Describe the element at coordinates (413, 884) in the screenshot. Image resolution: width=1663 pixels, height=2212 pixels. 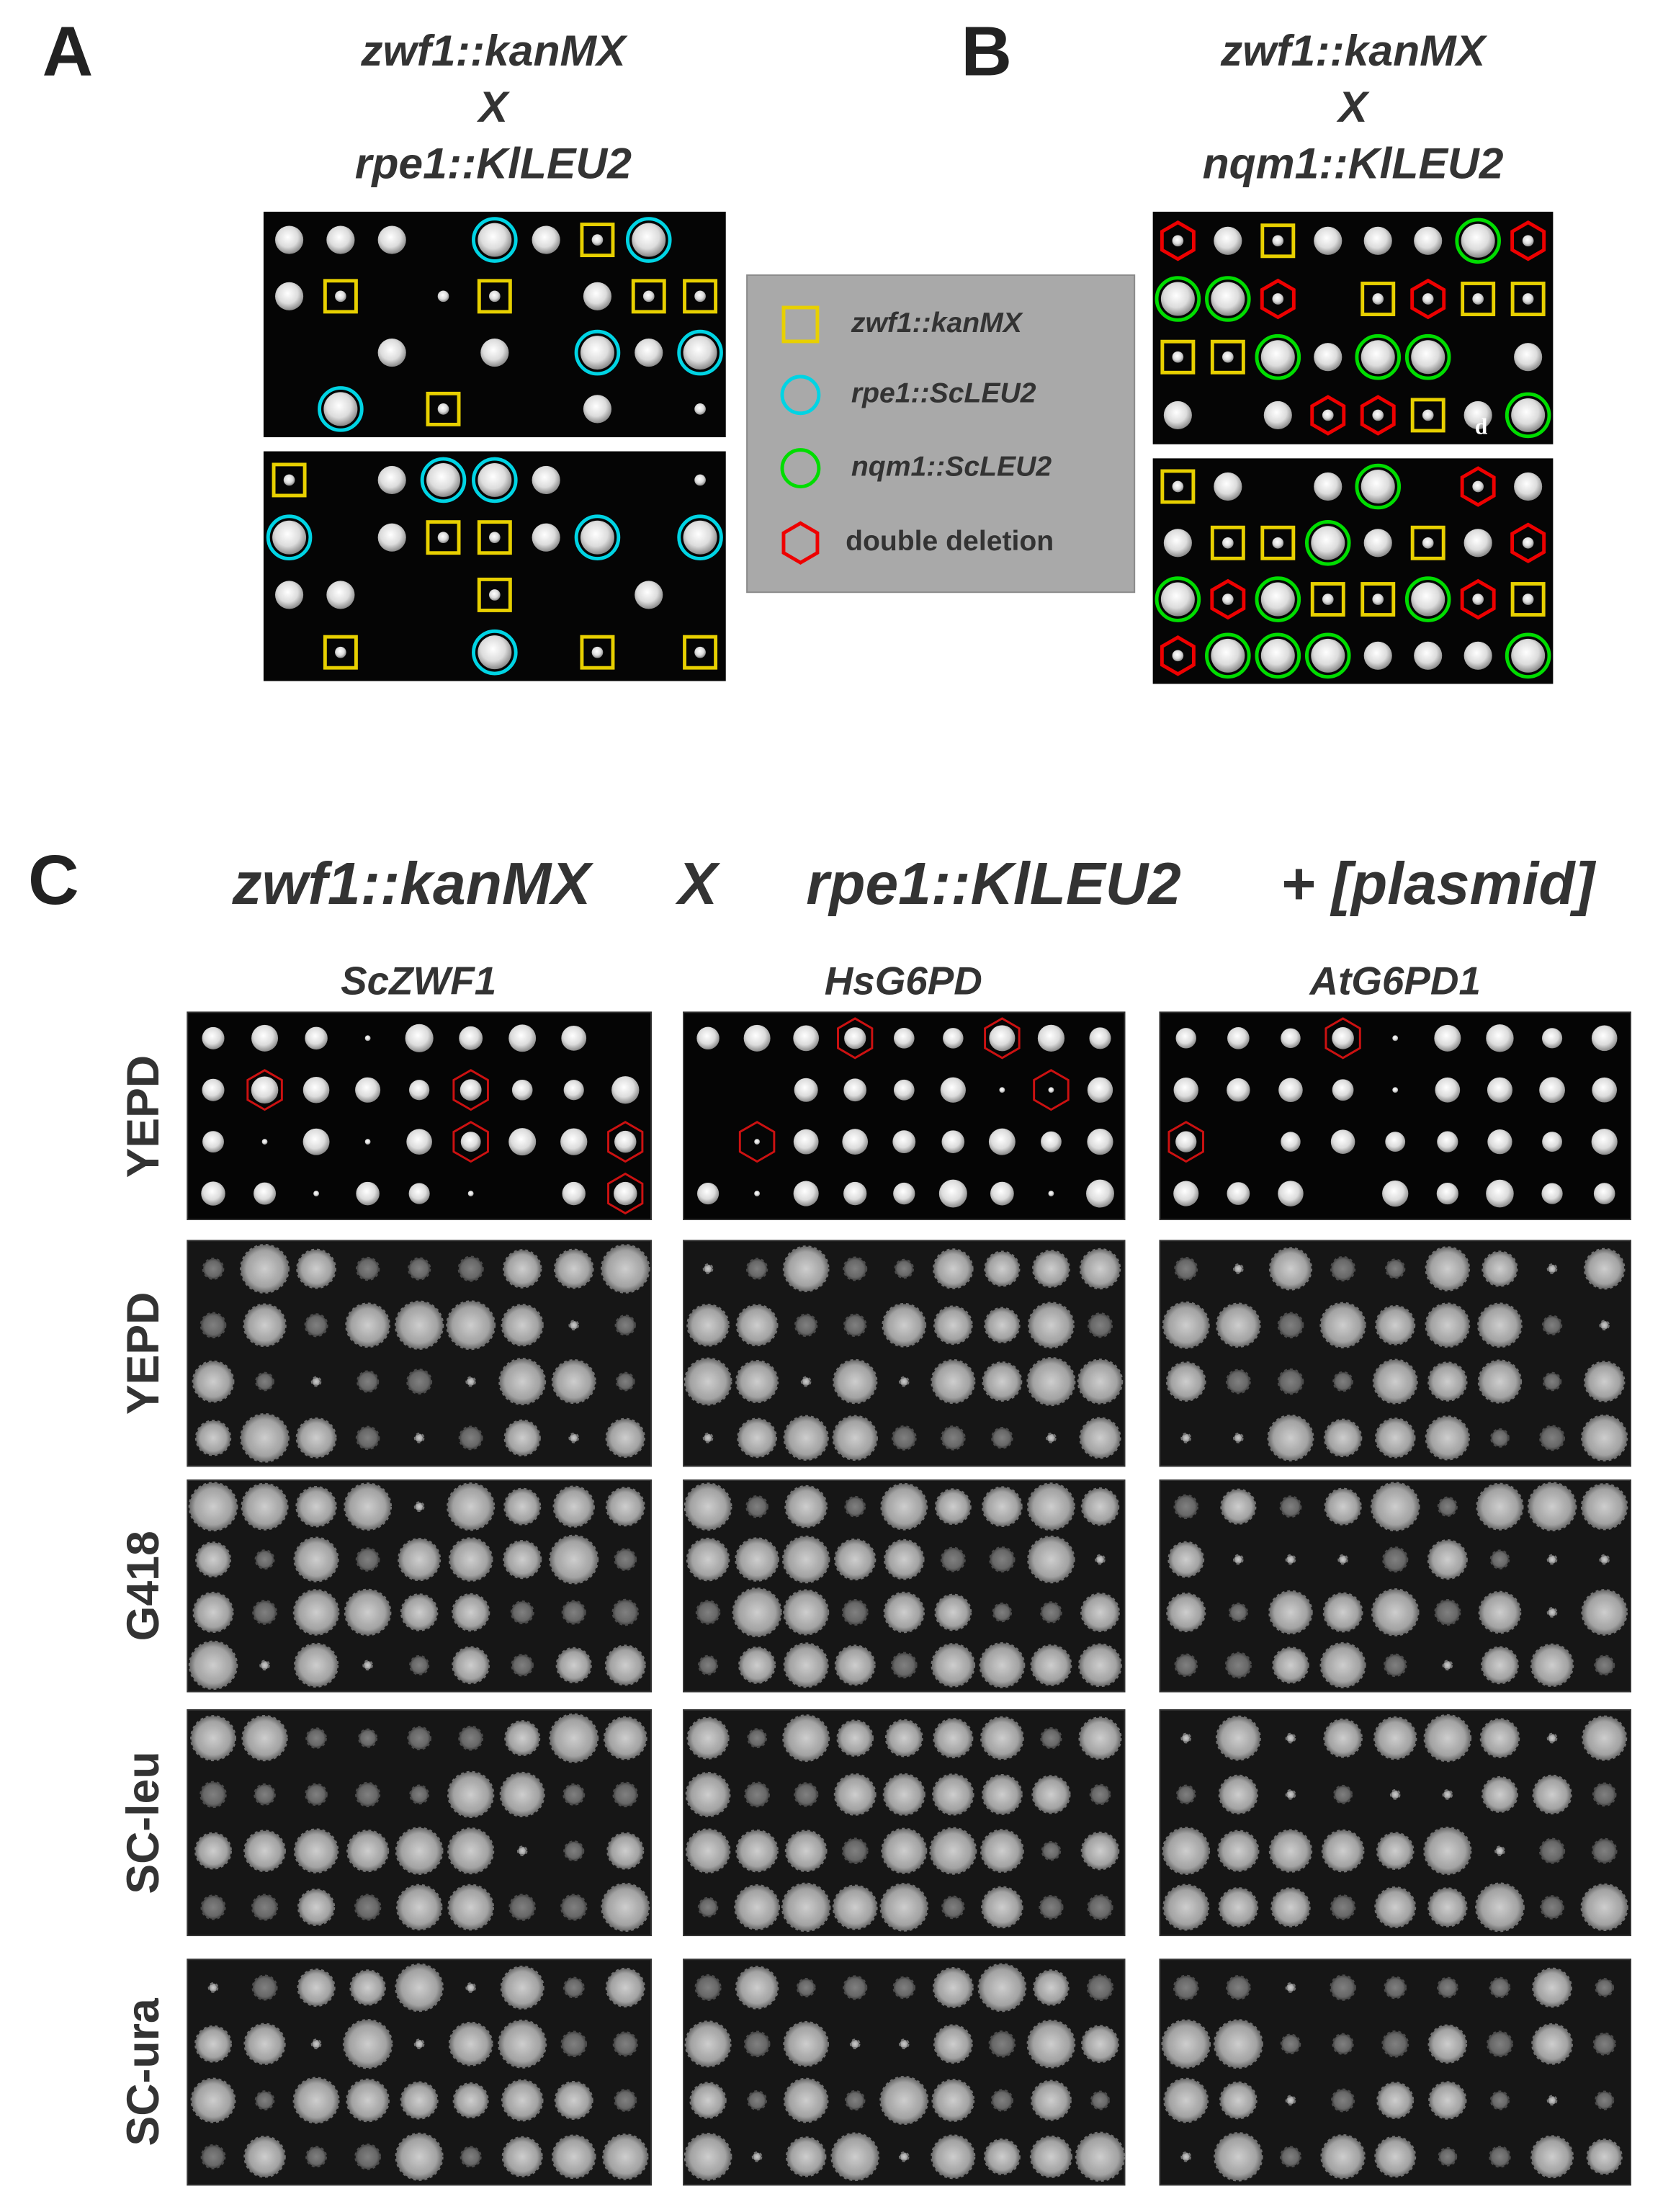
I see `panel-title: zwf1::kanMX` at that location.